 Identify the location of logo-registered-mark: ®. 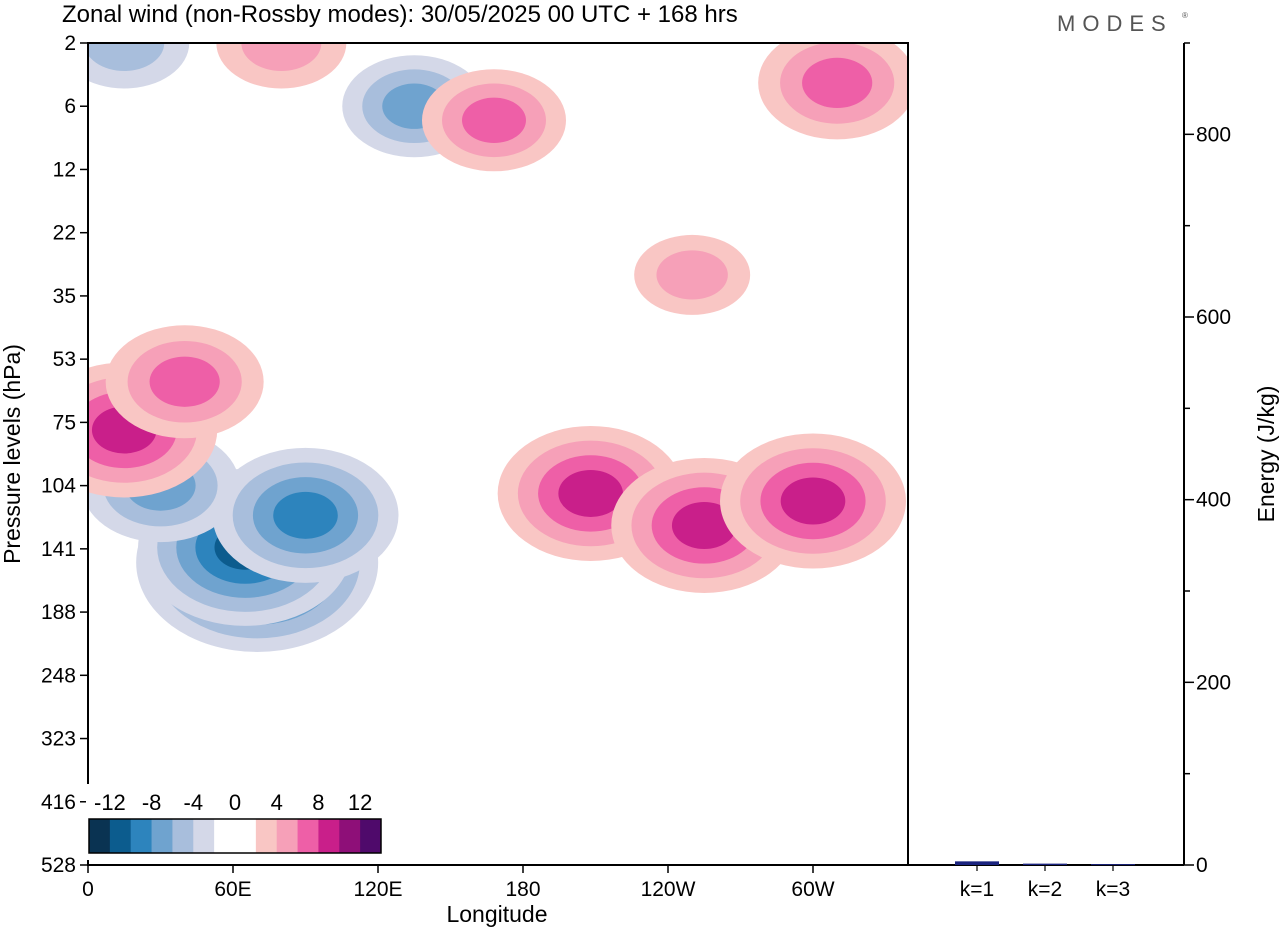
(1185, 15).